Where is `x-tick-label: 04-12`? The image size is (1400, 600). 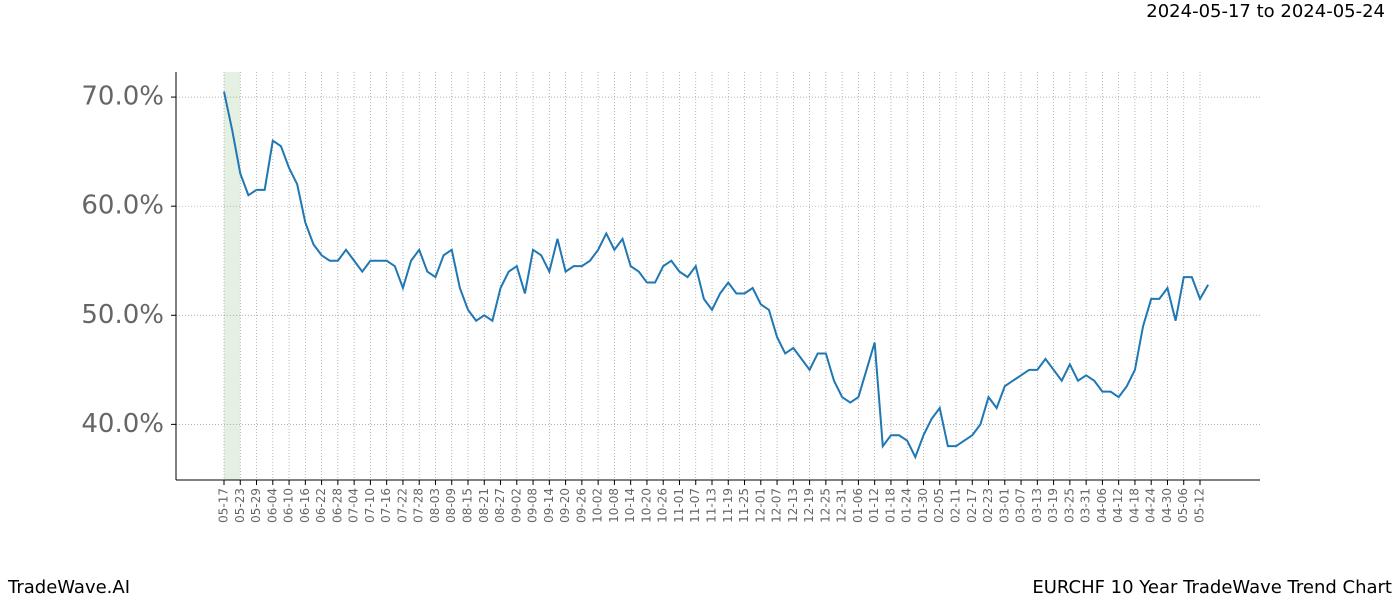
x-tick-label: 04-12 is located at coordinates (1118, 505).